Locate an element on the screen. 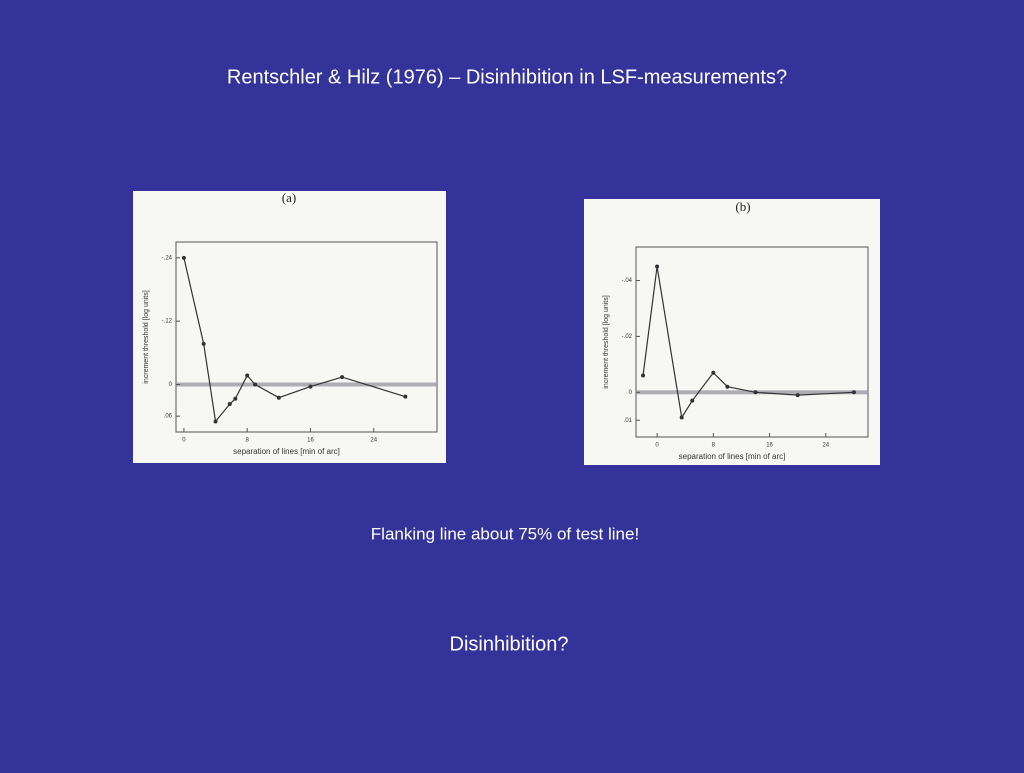  figure-a is located at coordinates (289, 327).